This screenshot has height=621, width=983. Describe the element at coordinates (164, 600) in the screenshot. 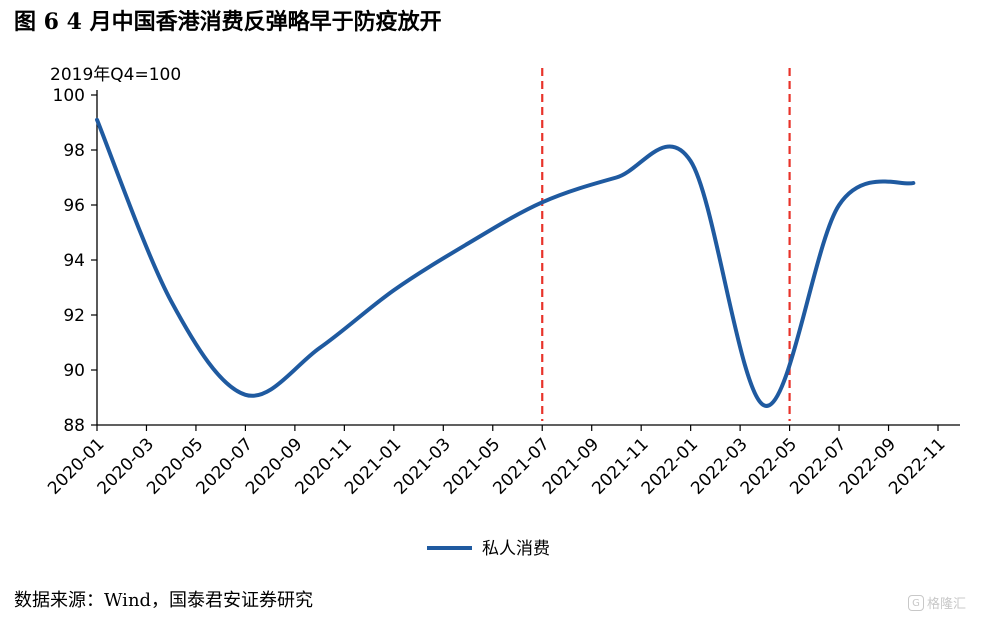

I see `data-source-note: 数据来源：Wind，国泰君安证券研究` at that location.